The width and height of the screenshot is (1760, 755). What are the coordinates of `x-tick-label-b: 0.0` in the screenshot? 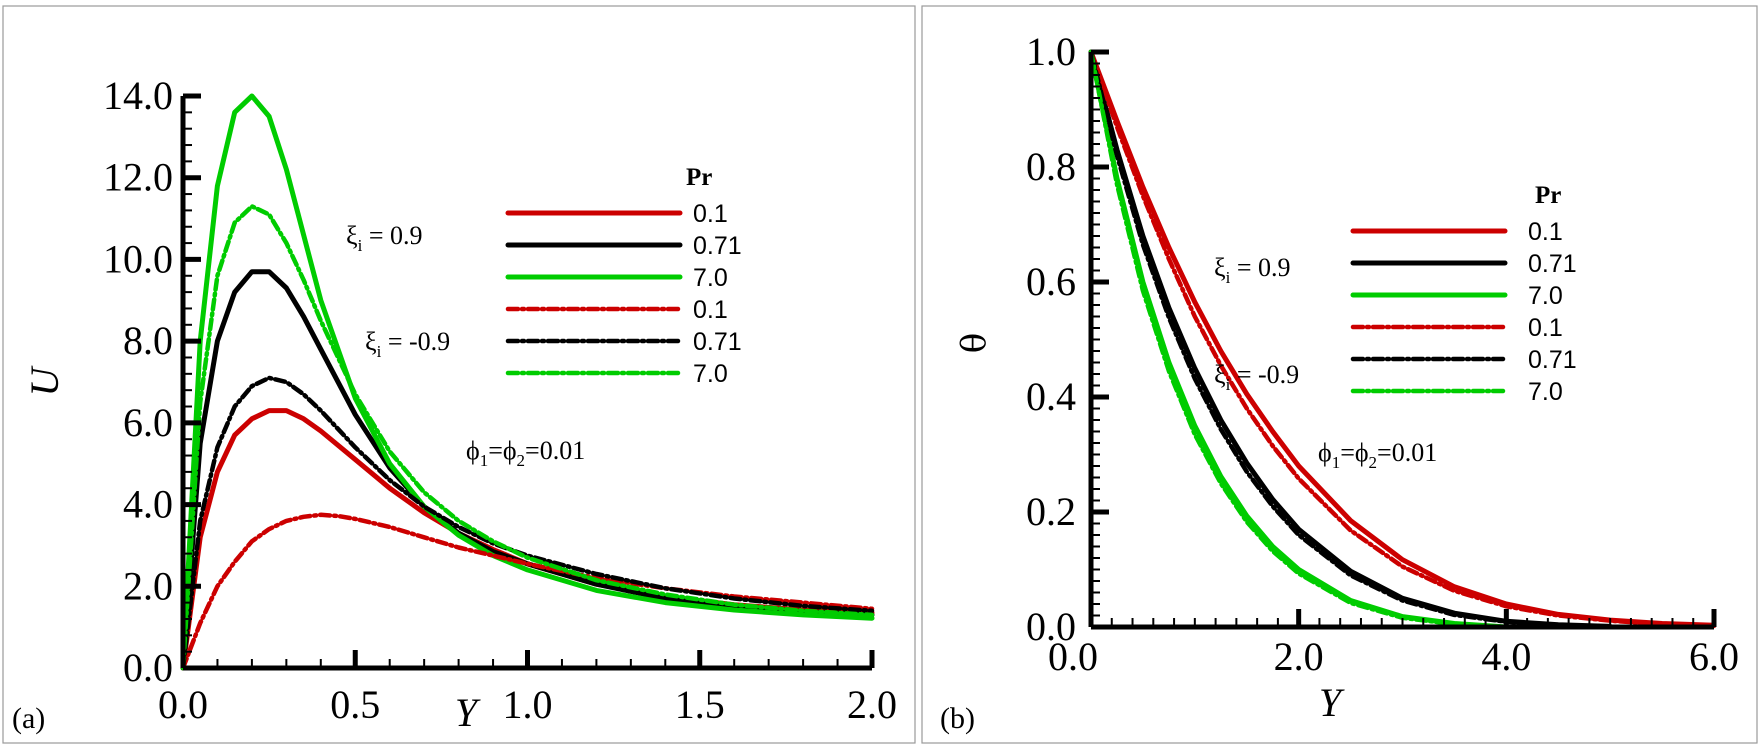 It's located at (1073, 656).